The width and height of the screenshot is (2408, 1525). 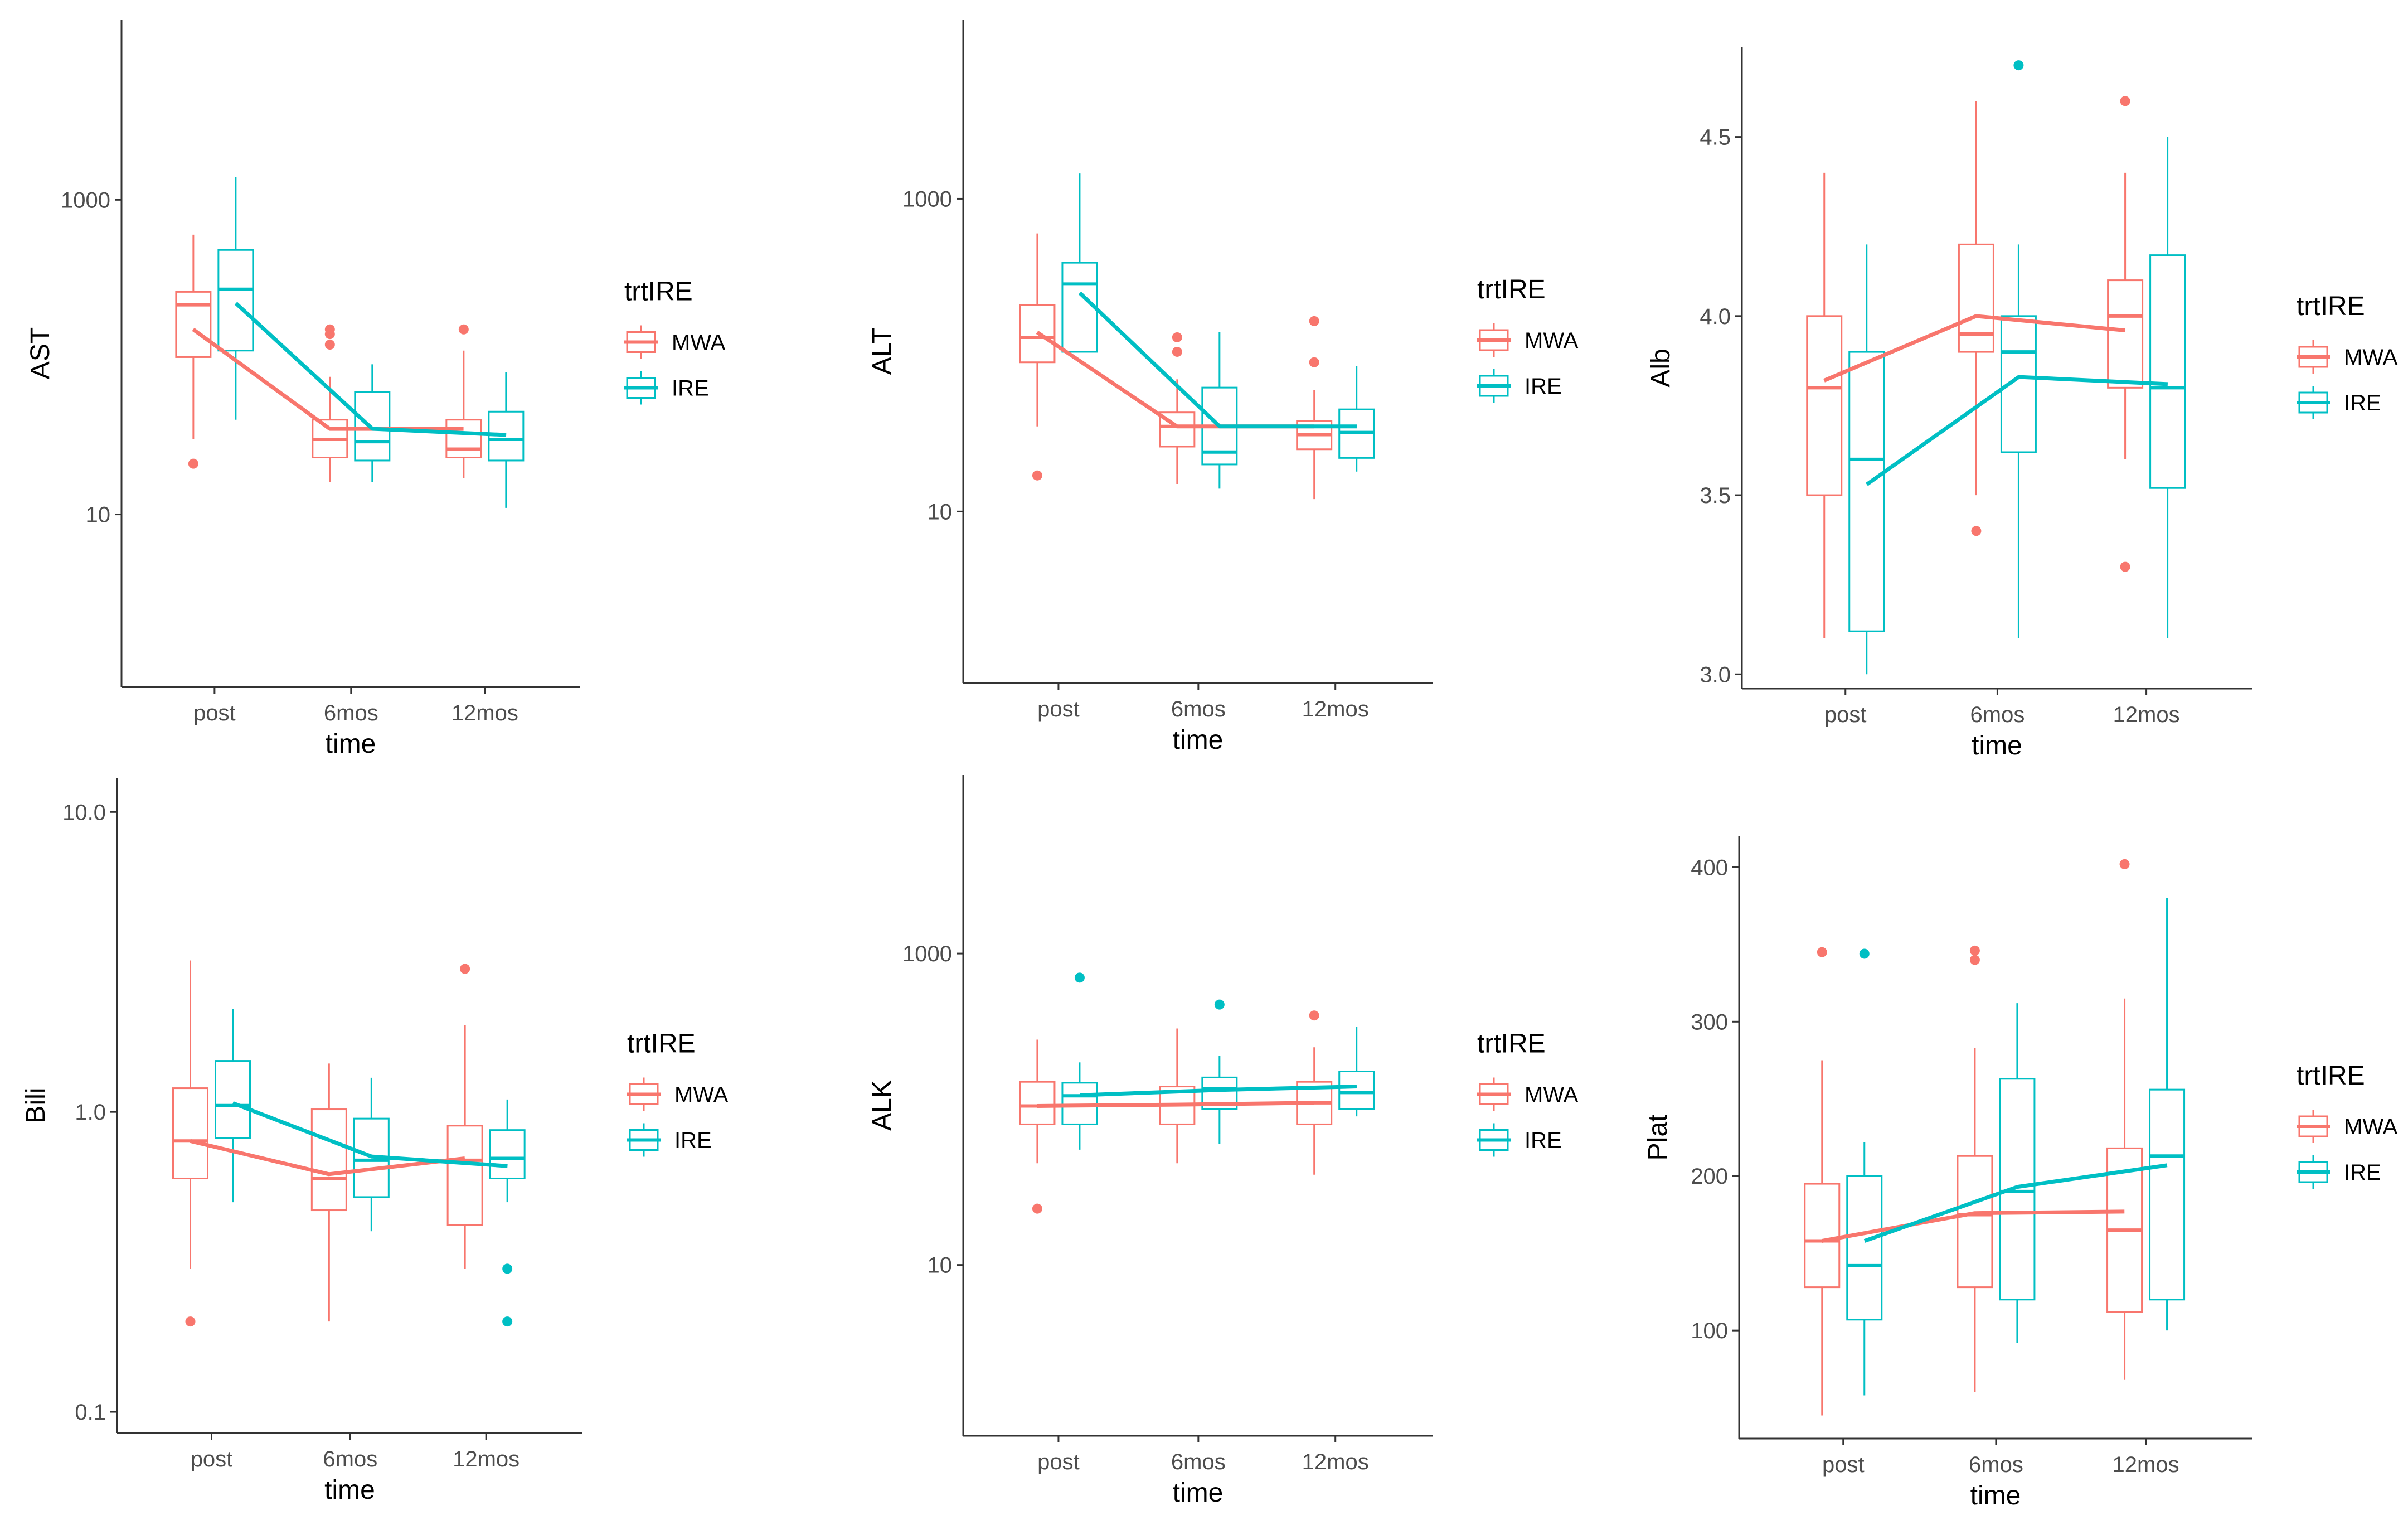 I want to click on y-axis-title: ALT, so click(x=882, y=351).